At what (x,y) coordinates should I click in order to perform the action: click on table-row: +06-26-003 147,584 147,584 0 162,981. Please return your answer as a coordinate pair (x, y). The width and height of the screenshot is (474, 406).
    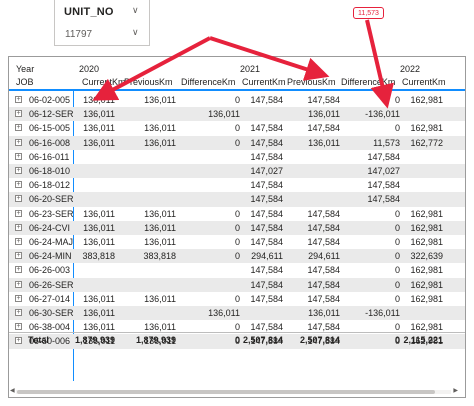
    Looking at the image, I should click on (237, 270).